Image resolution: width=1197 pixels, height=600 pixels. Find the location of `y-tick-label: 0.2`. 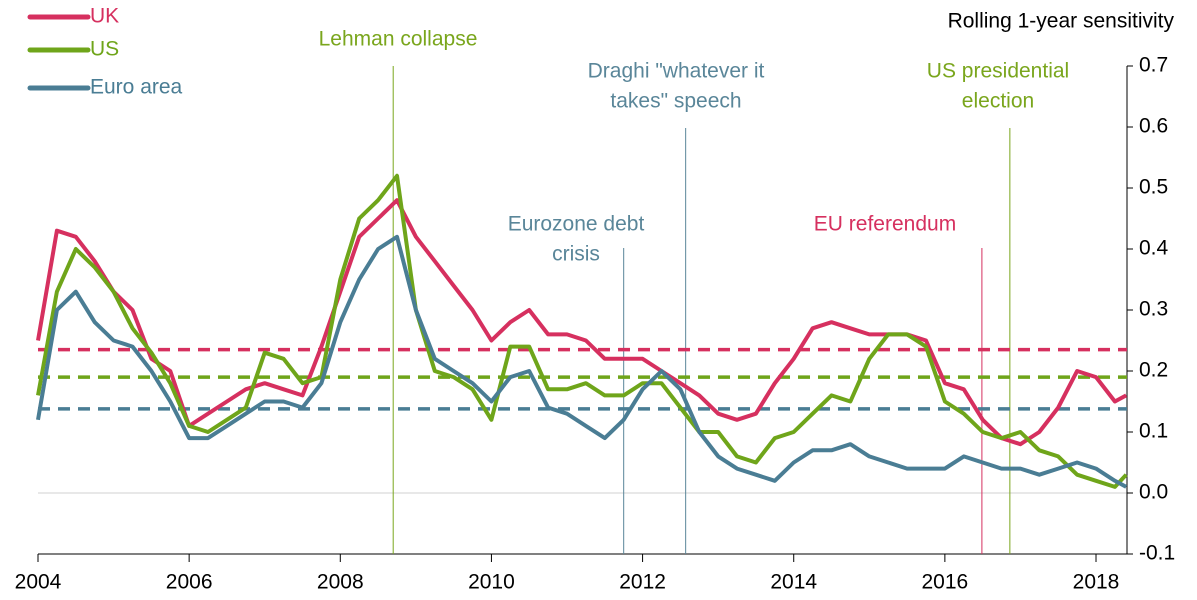

y-tick-label: 0.2 is located at coordinates (1153, 370).